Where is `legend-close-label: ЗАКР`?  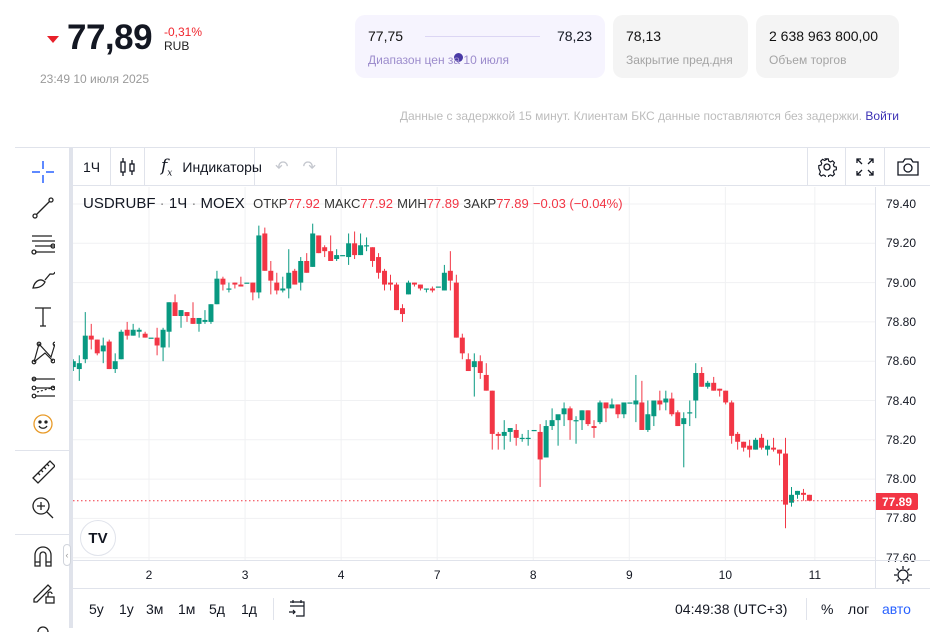
legend-close-label: ЗАКР is located at coordinates (480, 203).